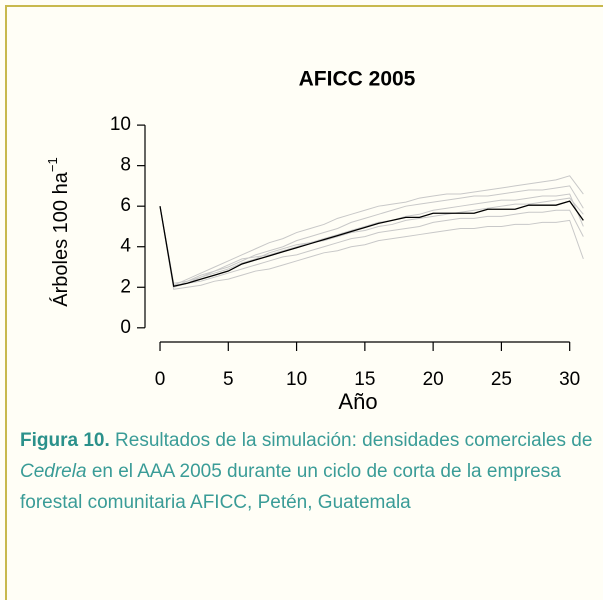 This screenshot has height=600, width=603. I want to click on y-axis-label-main: Árboles 100 ha, so click(60, 238).